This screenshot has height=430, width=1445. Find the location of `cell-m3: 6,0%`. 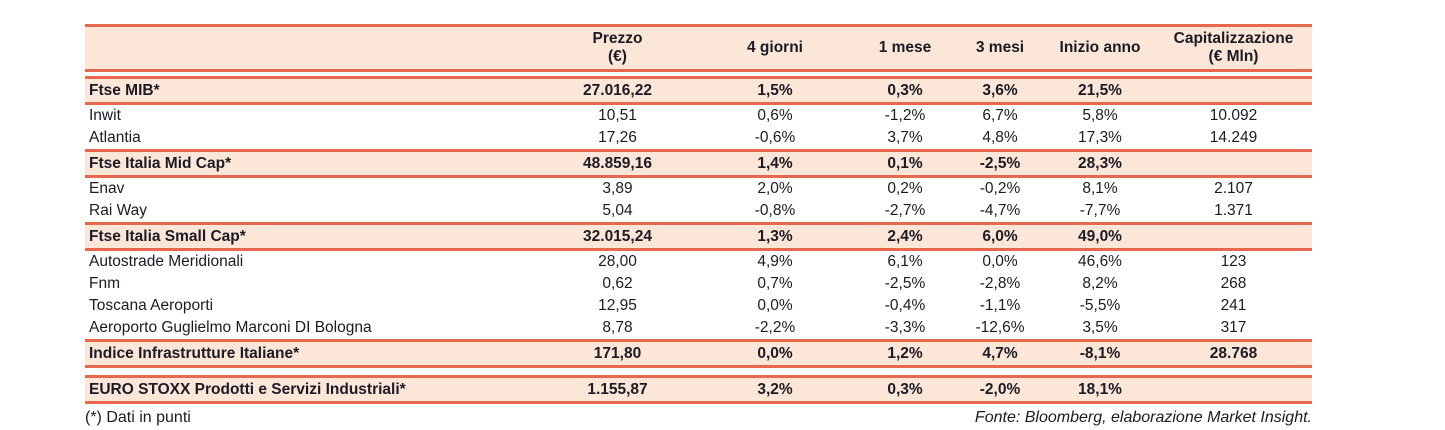

cell-m3: 6,0% is located at coordinates (1000, 236).